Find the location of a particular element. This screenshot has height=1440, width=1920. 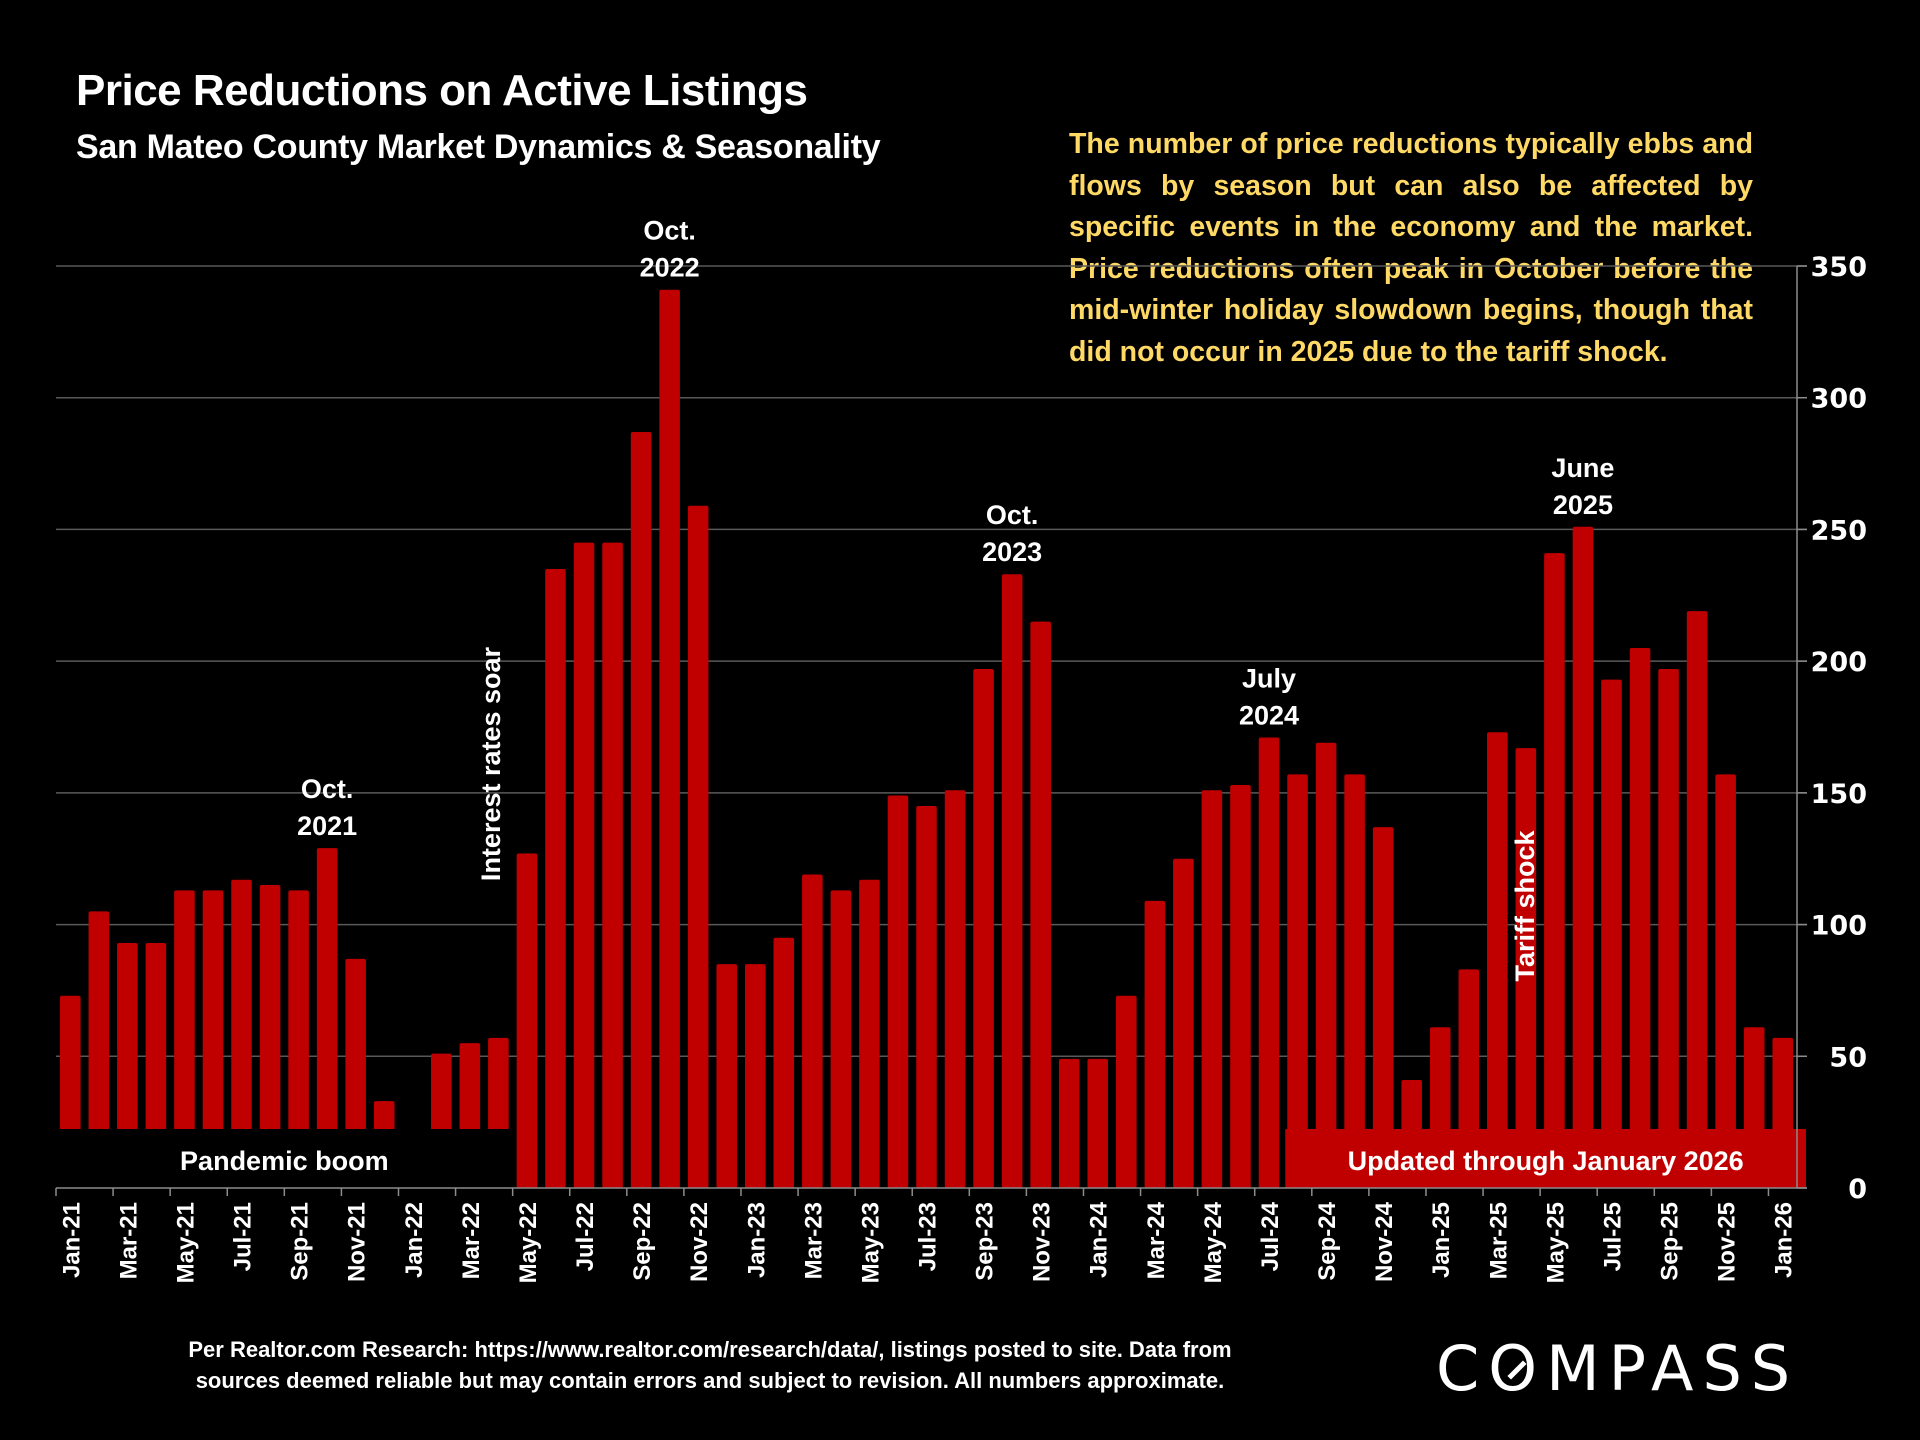

event-labels: Interest rates soar Tariff shock is located at coordinates (1008, 813).